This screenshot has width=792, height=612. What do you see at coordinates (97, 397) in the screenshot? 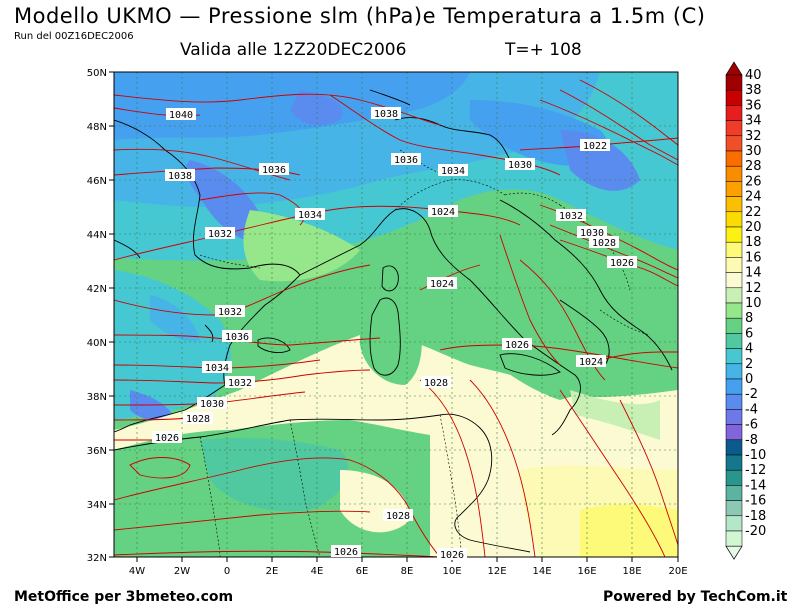
I see `lat-label: 38N` at bounding box center [97, 397].